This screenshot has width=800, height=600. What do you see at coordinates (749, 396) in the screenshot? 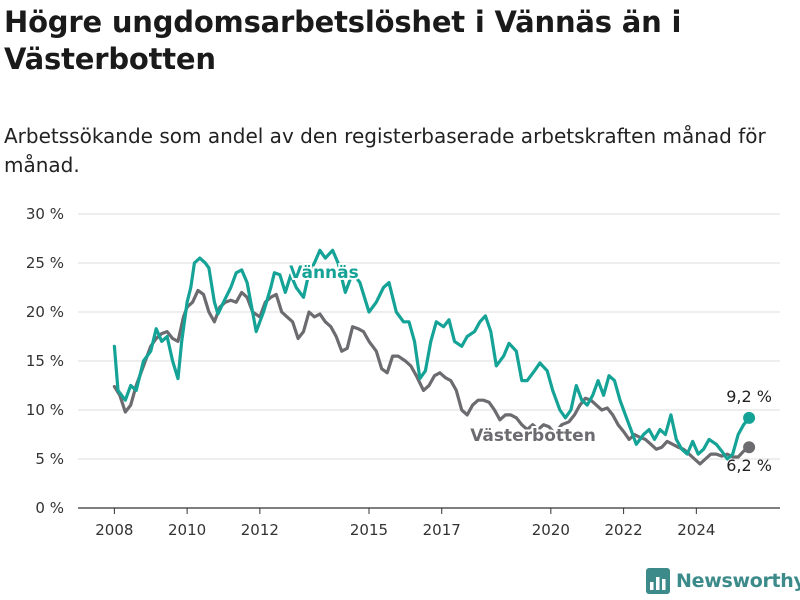
I see `end-label-vannas: 9,2 %` at bounding box center [749, 396].